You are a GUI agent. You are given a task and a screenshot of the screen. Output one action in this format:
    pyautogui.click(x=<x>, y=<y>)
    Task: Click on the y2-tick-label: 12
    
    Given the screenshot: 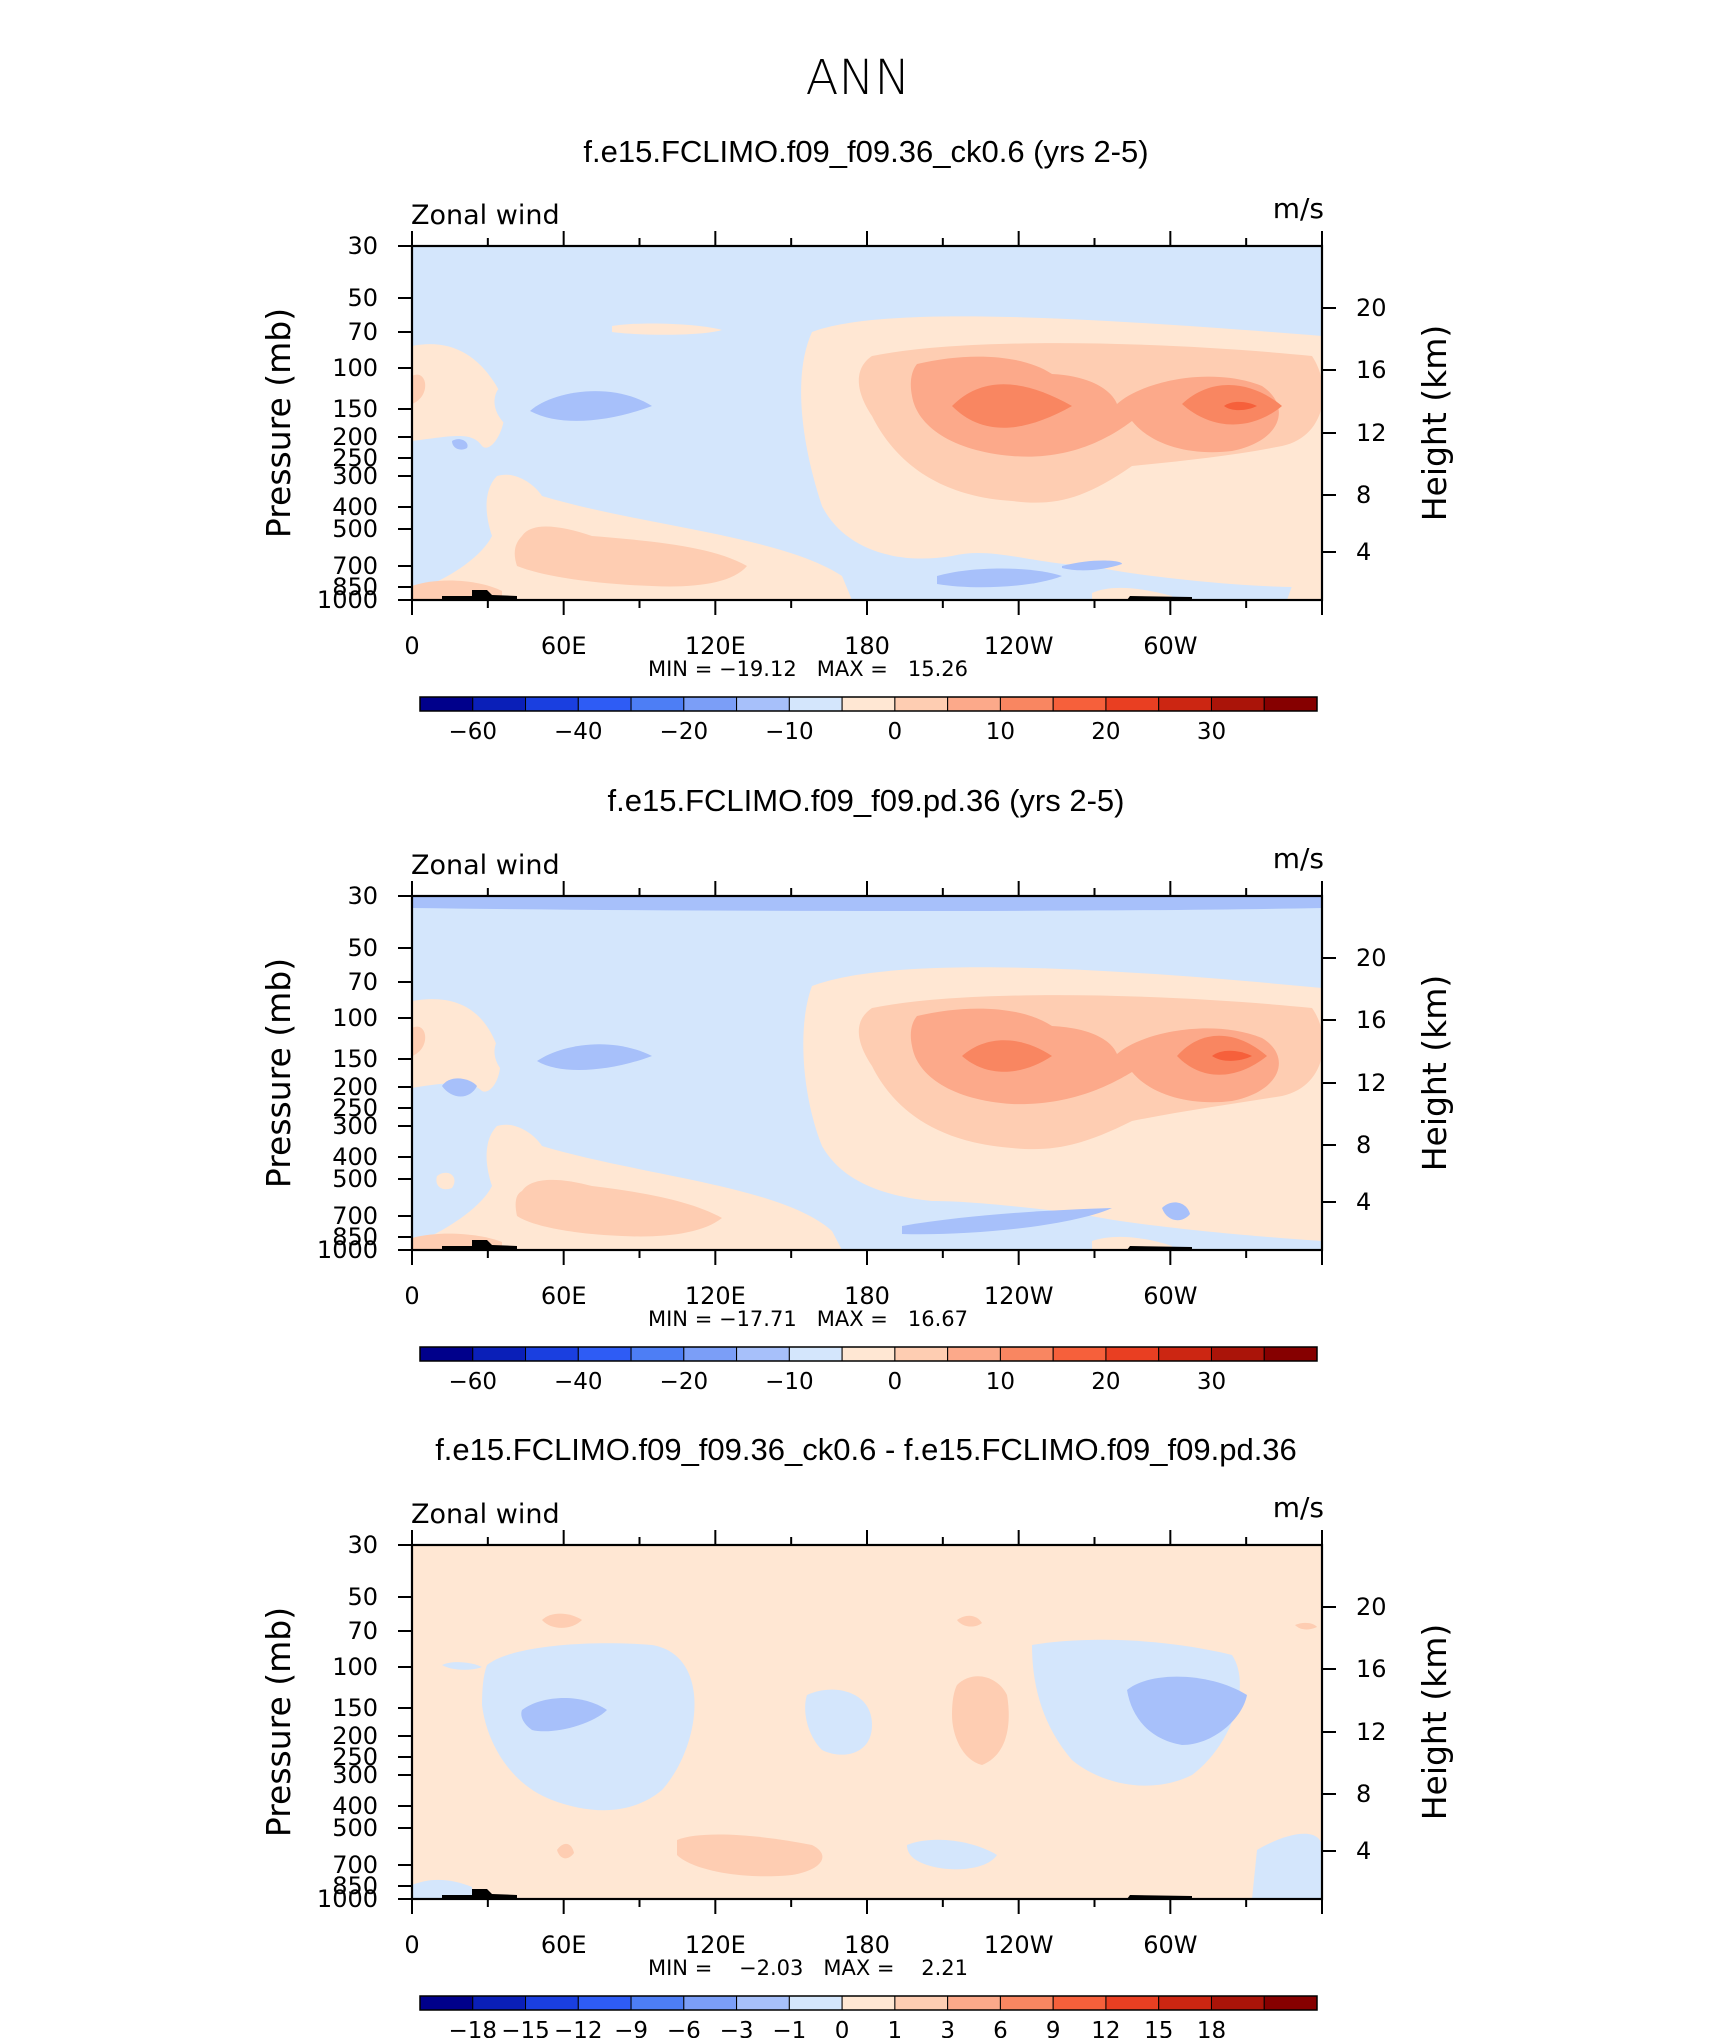 What is the action you would take?
    pyautogui.click(x=1371, y=433)
    